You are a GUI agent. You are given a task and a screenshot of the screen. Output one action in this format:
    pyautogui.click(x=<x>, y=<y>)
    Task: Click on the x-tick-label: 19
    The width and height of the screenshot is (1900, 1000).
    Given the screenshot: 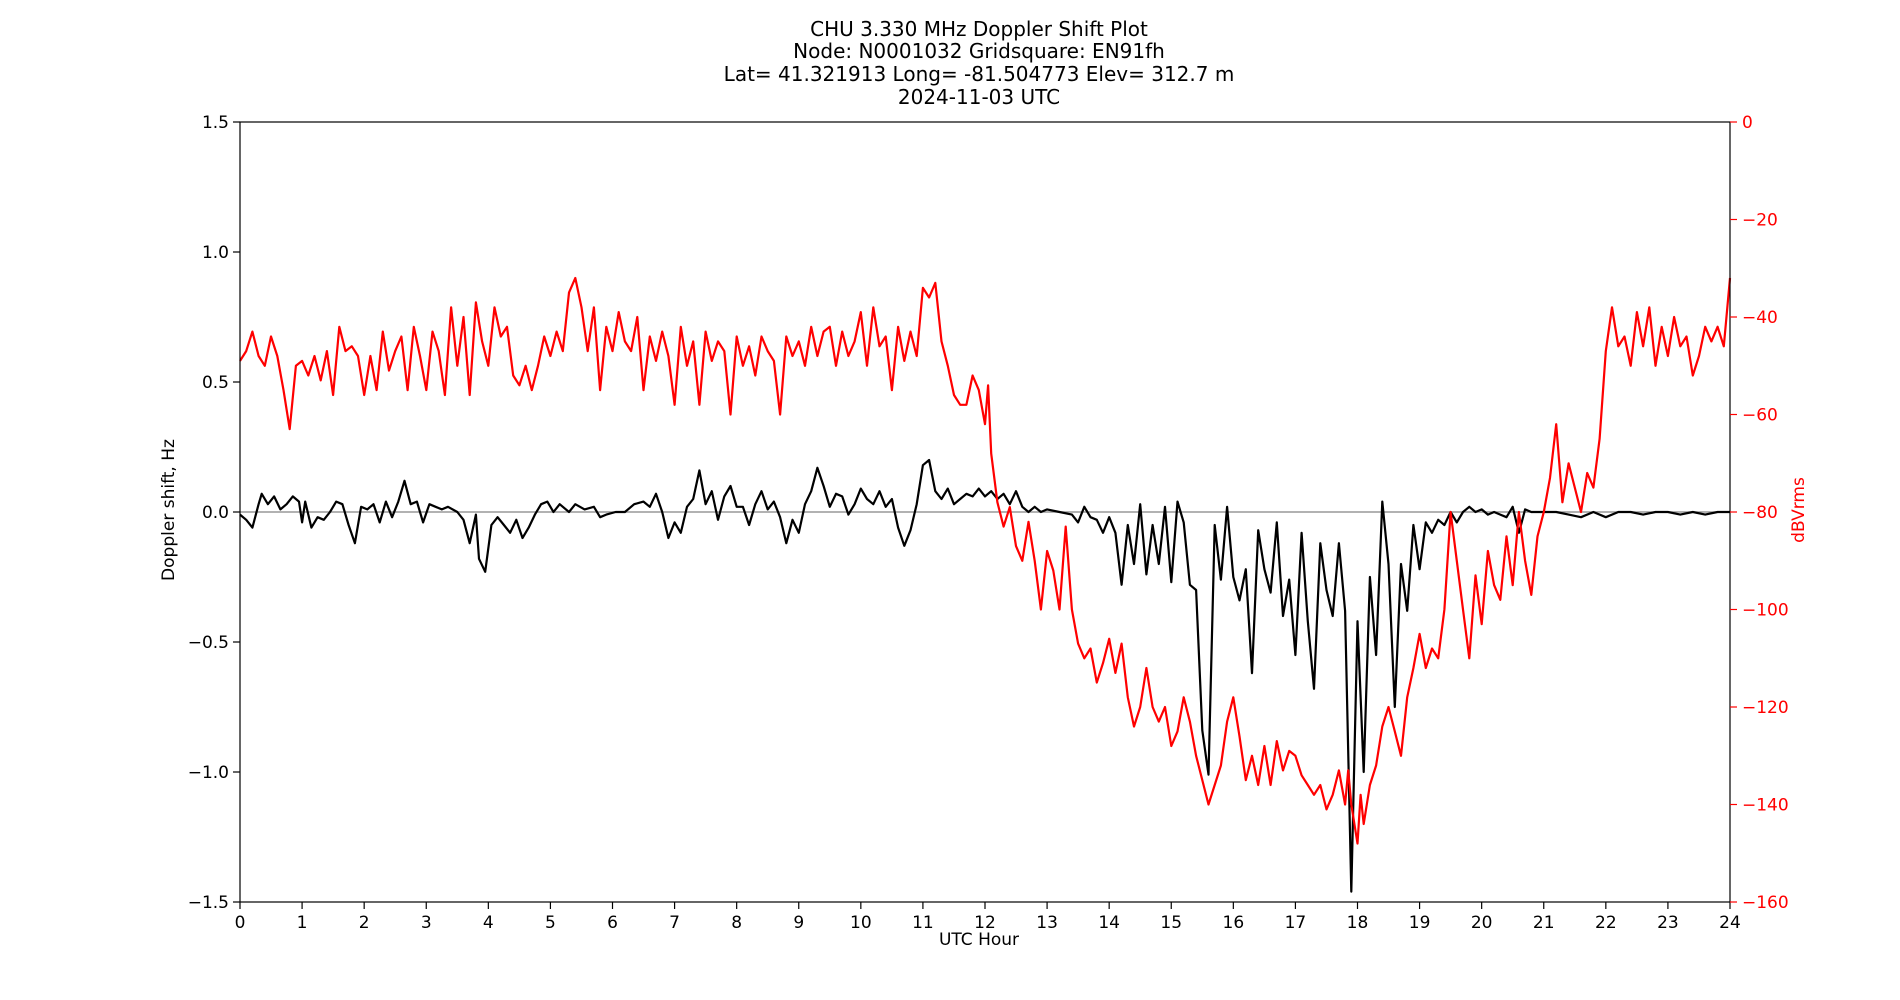 What is the action you would take?
    pyautogui.click(x=1420, y=923)
    